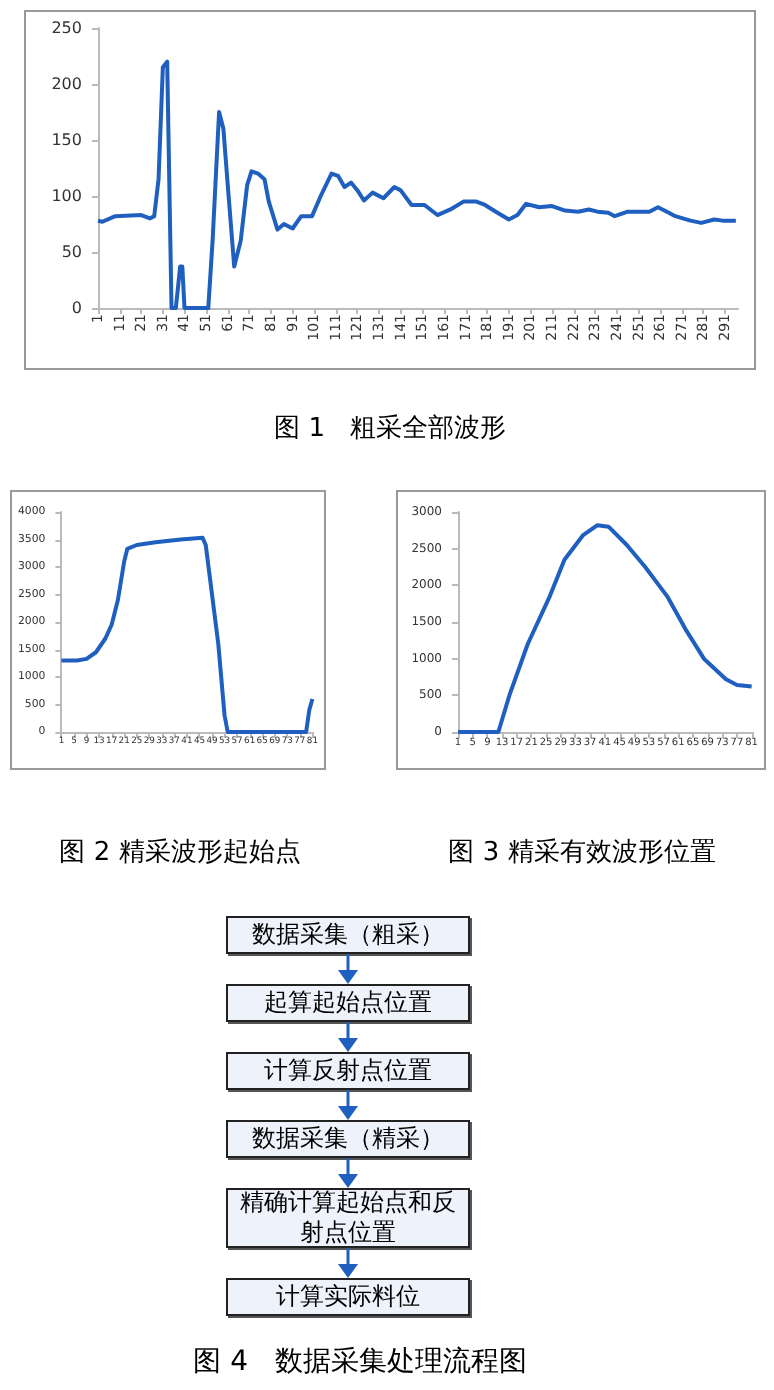 The height and width of the screenshot is (1390, 774). Describe the element at coordinates (348, 935) in the screenshot. I see `process-box: 数据采集（粗采）` at that location.